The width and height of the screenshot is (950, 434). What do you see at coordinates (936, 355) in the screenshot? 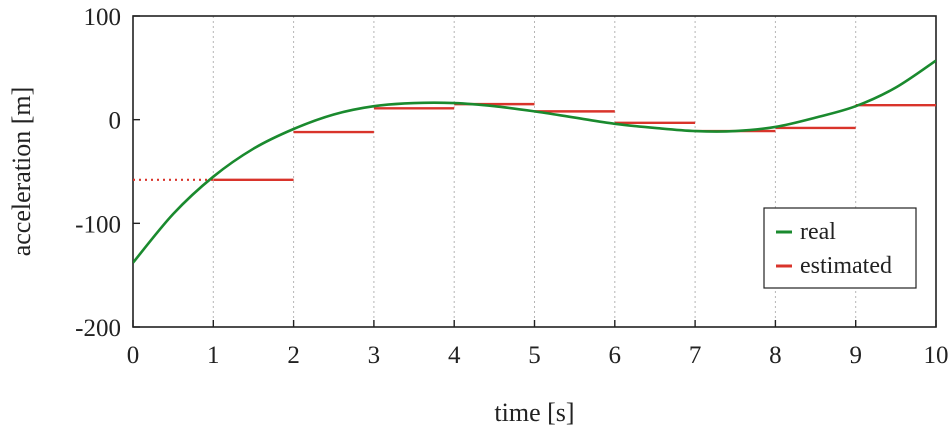
I see `x-tick-label-10: 10` at bounding box center [936, 355].